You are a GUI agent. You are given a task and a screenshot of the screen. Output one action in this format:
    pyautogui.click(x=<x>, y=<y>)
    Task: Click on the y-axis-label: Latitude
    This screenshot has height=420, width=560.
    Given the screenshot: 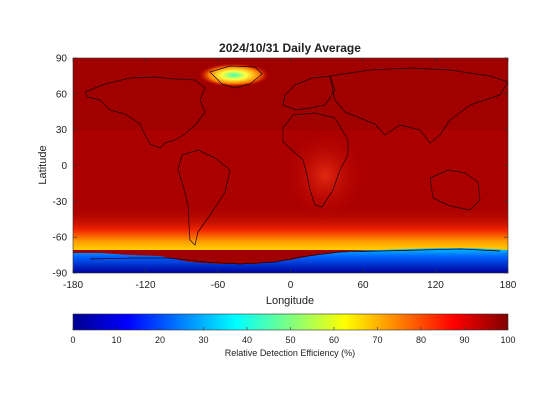 What is the action you would take?
    pyautogui.click(x=43, y=164)
    